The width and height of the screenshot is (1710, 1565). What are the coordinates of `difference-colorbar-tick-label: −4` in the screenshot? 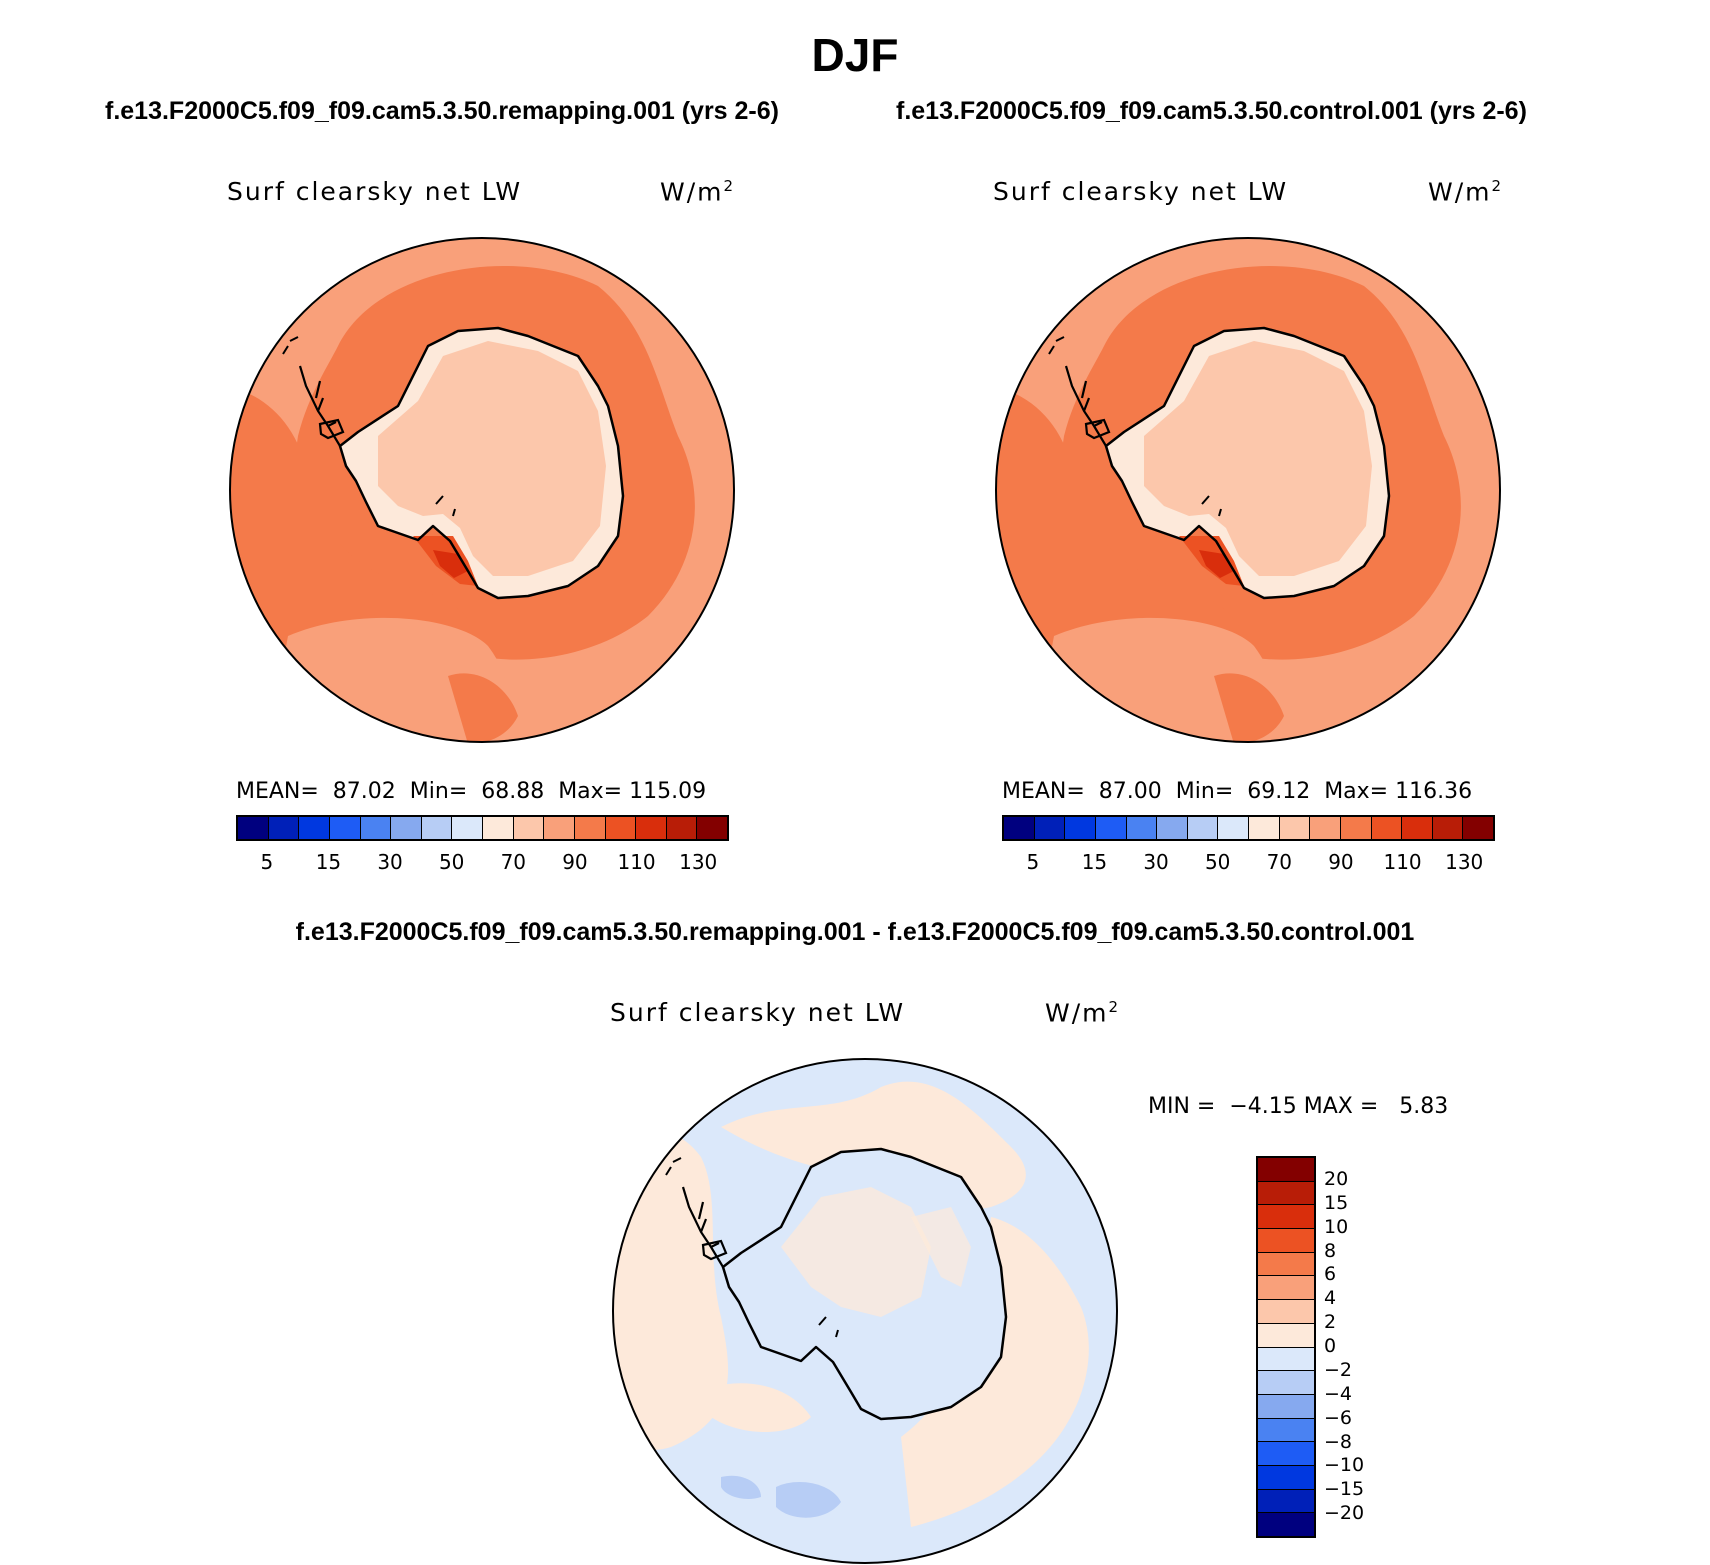 It's located at (1338, 1393).